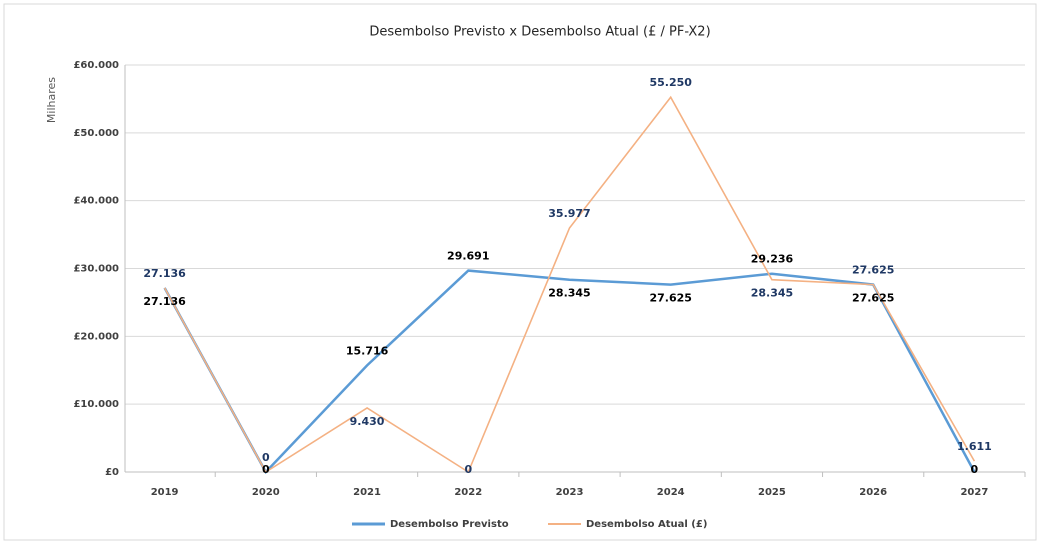 The width and height of the screenshot is (1043, 545). I want to click on x-tick-label: 2021, so click(367, 492).